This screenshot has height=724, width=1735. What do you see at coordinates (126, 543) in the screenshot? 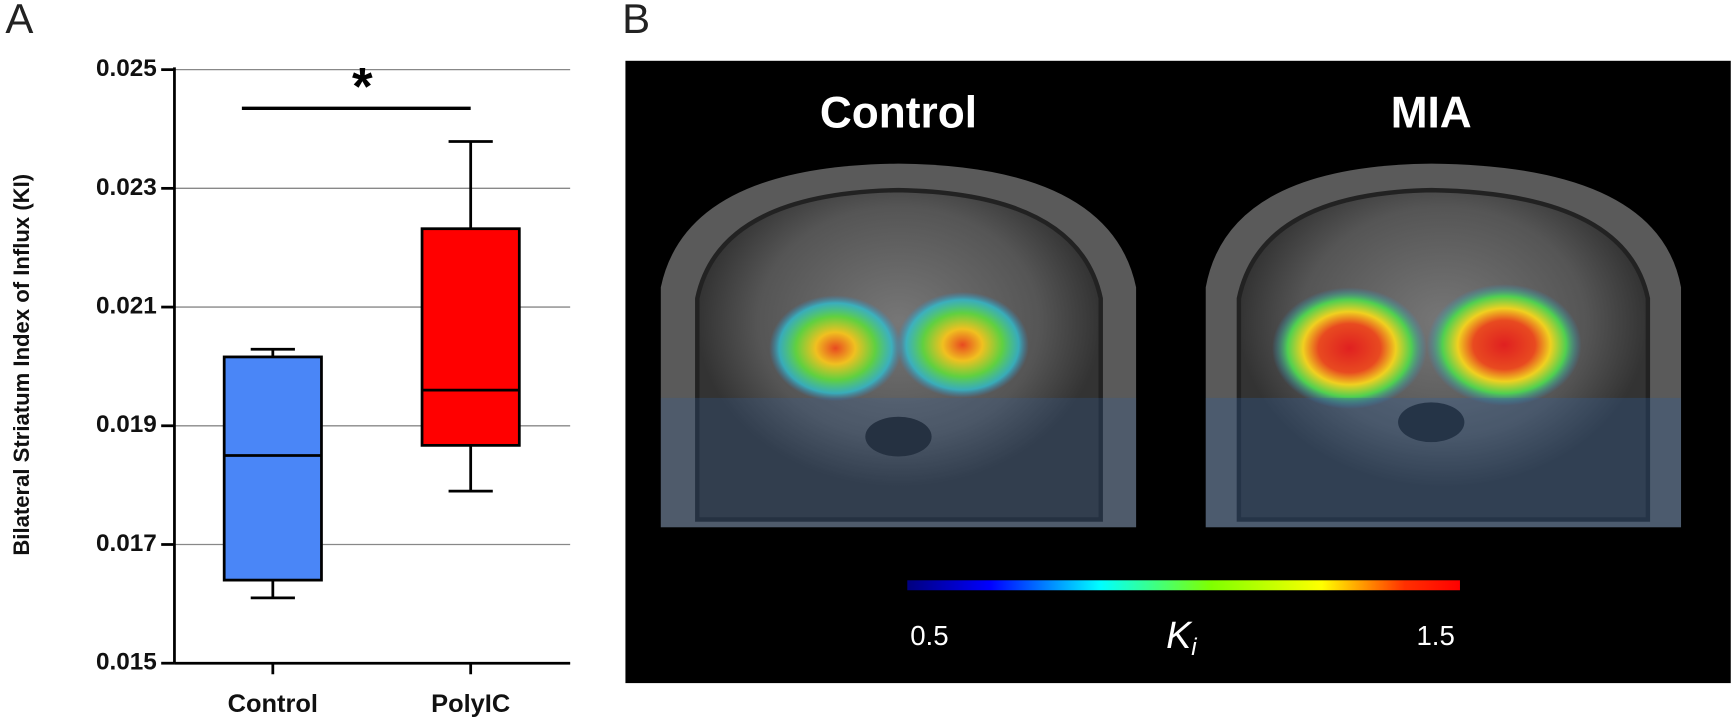
I see `y-tick-label: 0.017` at bounding box center [126, 543].